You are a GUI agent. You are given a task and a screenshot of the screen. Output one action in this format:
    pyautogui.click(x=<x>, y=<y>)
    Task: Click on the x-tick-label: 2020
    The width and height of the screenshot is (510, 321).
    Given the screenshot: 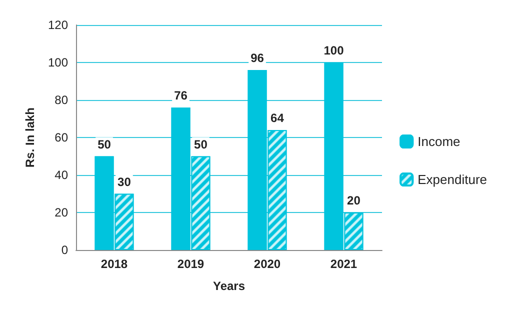 What is the action you would take?
    pyautogui.click(x=267, y=264)
    